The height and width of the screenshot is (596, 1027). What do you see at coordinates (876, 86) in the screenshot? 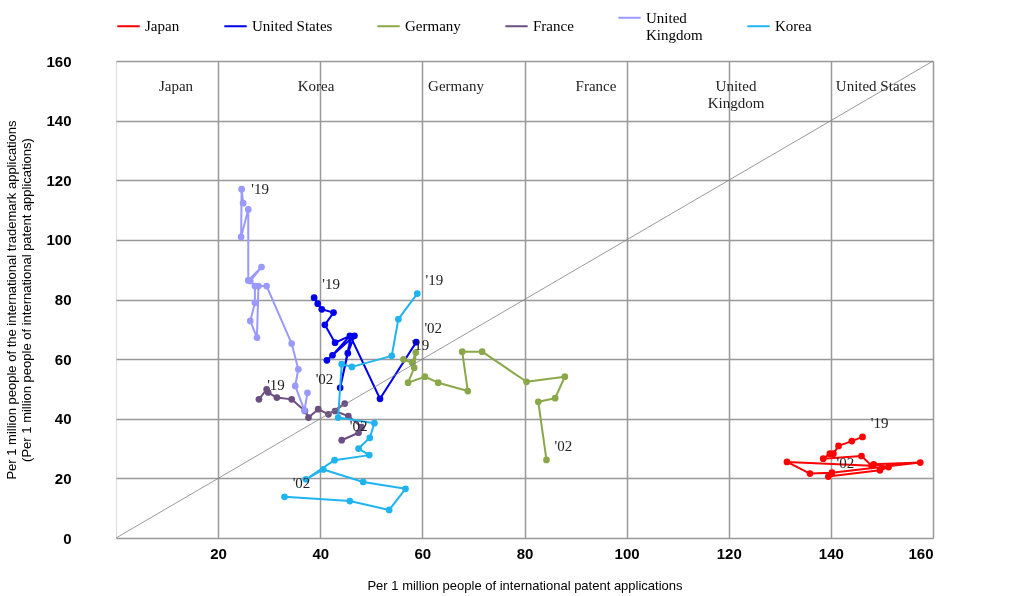
I see `annotation: United States` at bounding box center [876, 86].